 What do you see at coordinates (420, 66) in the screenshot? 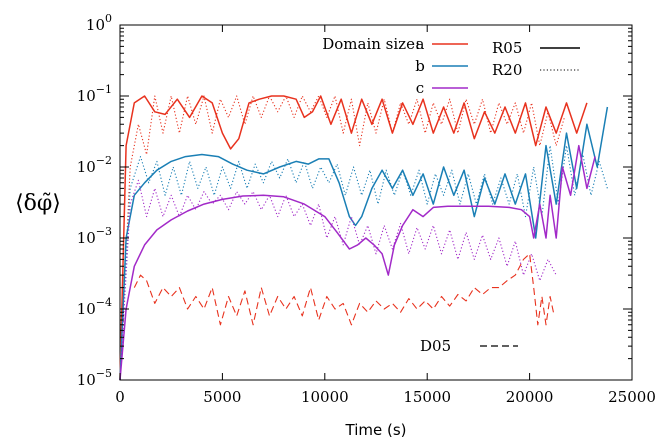
I see `legend-domain-letter: b` at bounding box center [420, 66].